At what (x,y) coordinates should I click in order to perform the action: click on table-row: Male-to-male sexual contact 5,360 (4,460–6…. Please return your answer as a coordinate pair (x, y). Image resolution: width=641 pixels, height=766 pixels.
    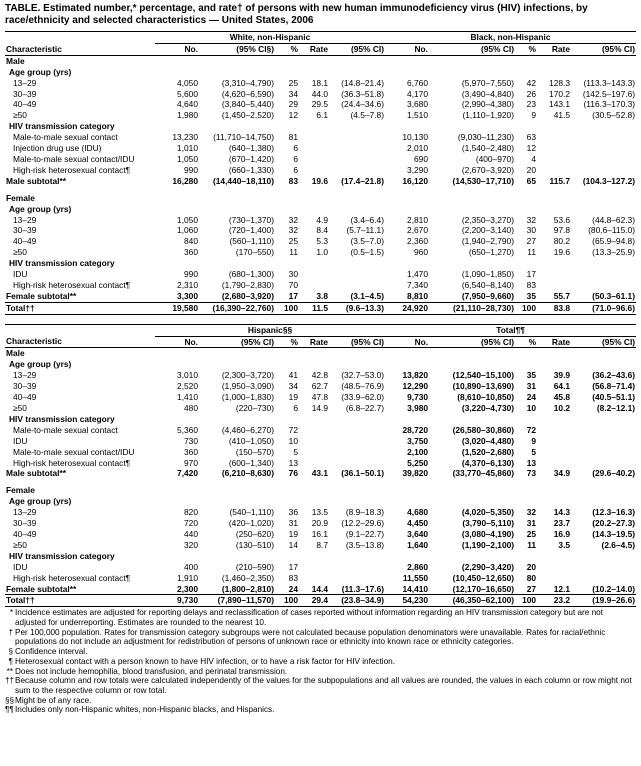
    Looking at the image, I should click on (320, 430).